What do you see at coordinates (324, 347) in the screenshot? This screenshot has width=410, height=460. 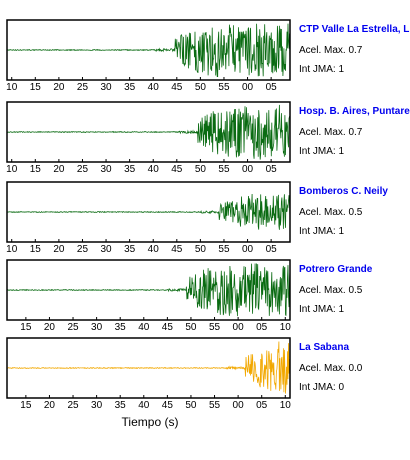 I see `station-name: La Sabana` at bounding box center [324, 347].